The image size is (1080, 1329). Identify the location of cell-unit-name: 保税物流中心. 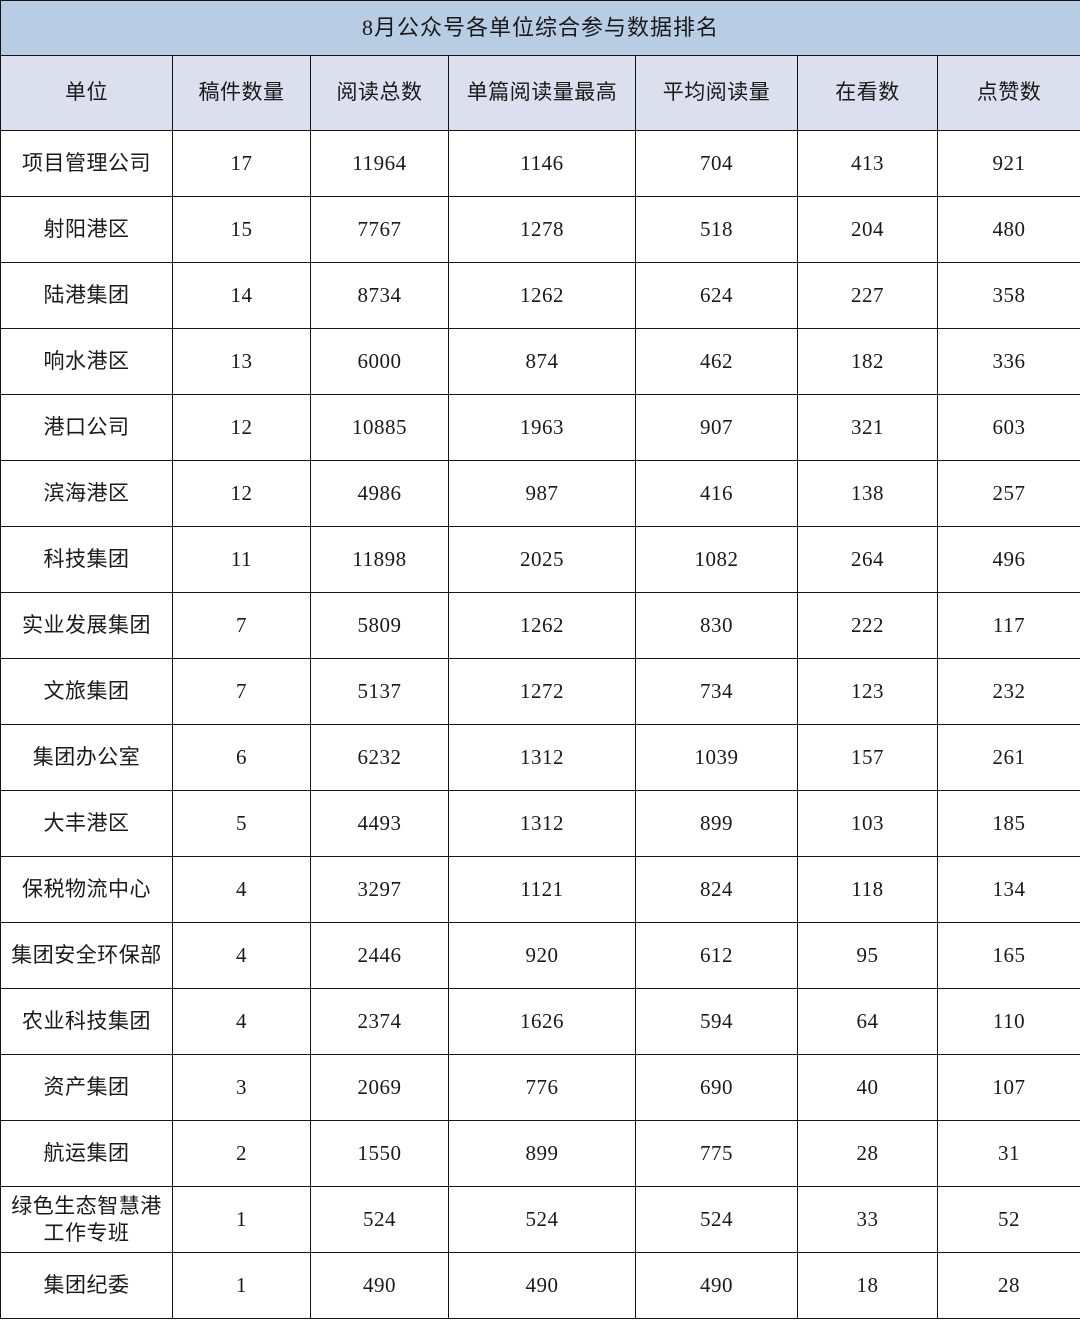
(86, 889).